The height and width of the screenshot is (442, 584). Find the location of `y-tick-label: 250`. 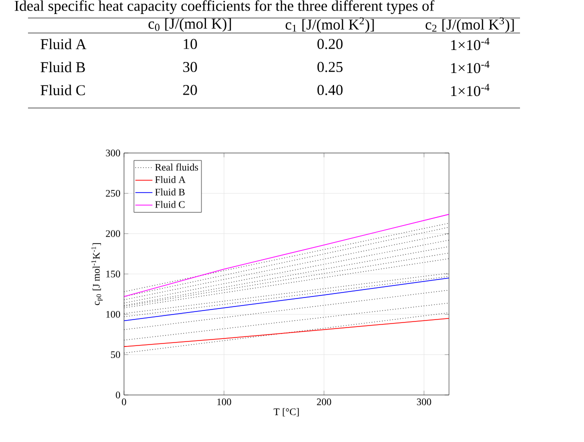

y-tick-label: 250 is located at coordinates (113, 193).